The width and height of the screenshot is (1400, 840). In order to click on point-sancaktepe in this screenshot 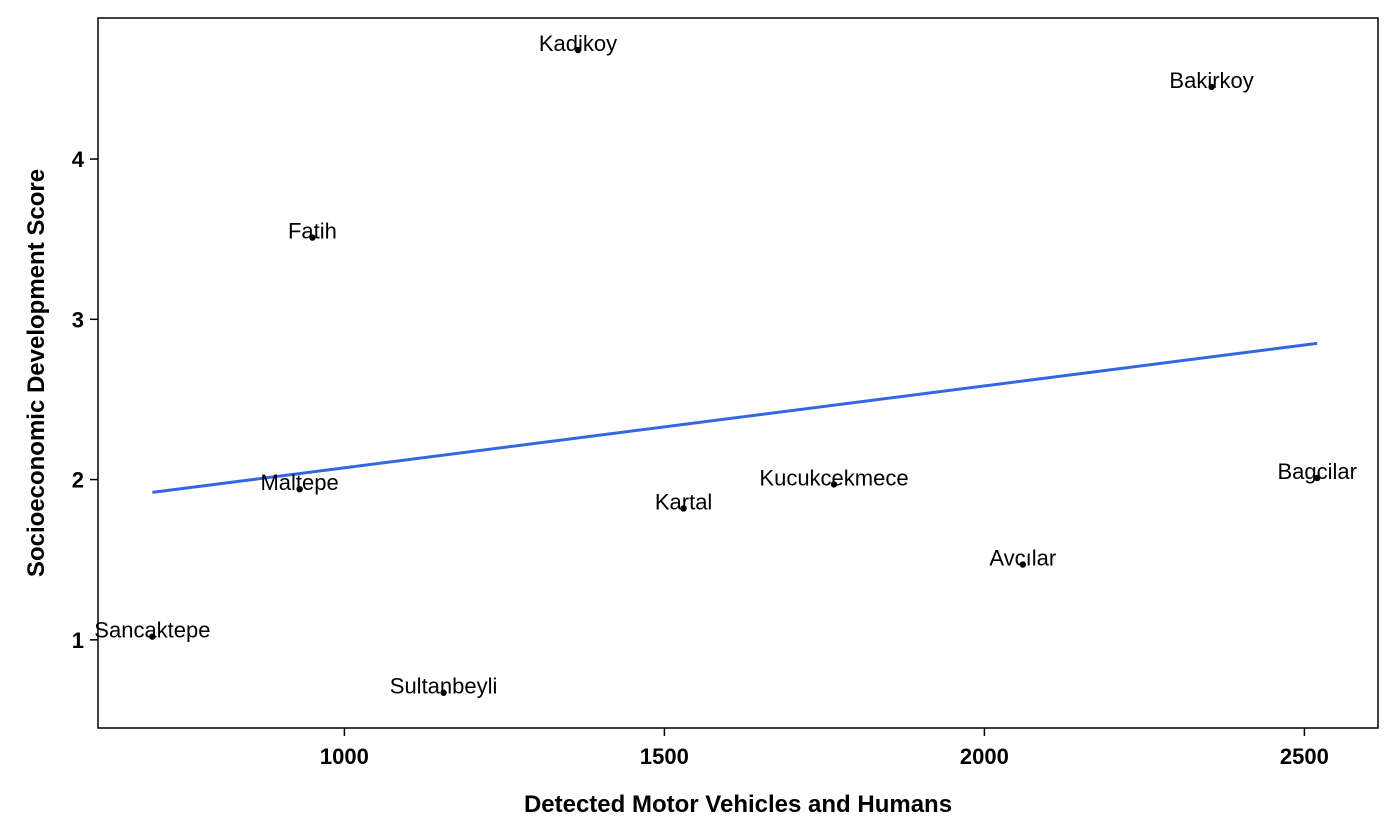, I will do `click(152, 636)`.